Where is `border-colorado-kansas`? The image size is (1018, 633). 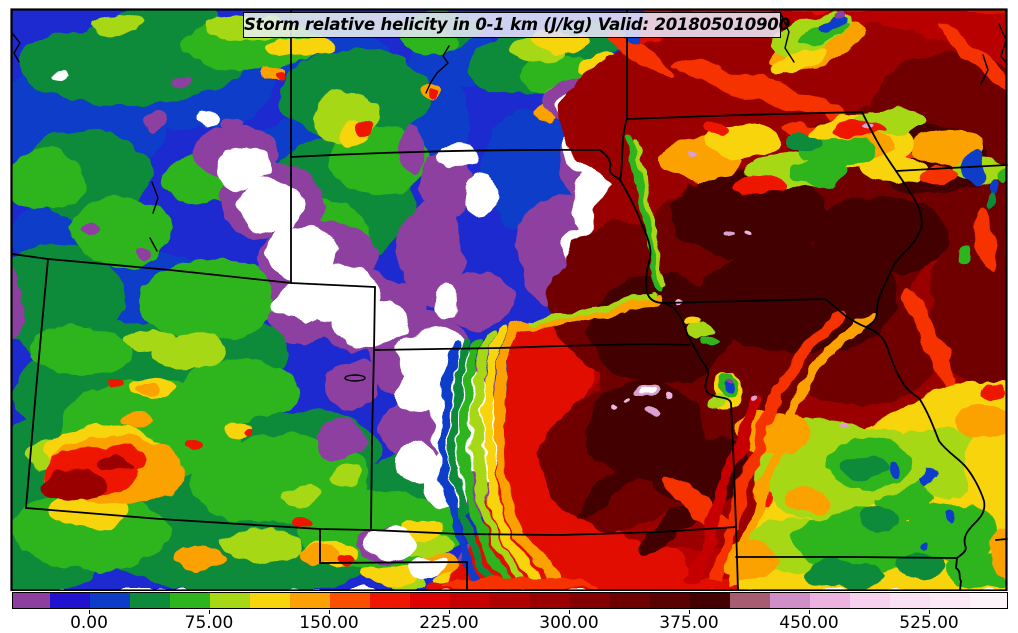 border-colorado-kansas is located at coordinates (373, 408).